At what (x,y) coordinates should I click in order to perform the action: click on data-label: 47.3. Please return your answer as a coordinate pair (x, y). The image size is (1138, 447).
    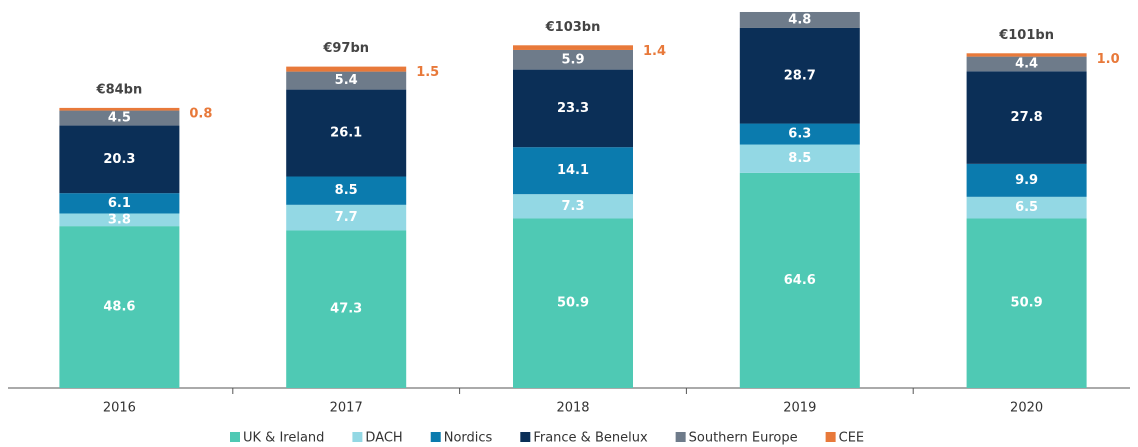
    Looking at the image, I should click on (346, 309).